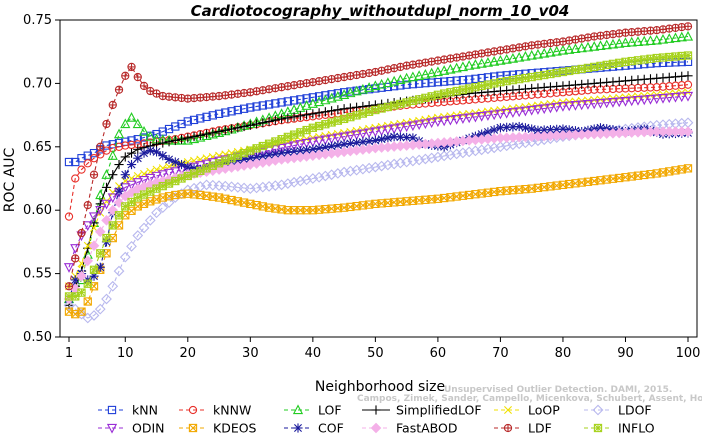 Image resolution: width=702 pixels, height=434 pixels. I want to click on legend-label: ODIN, so click(148, 427).